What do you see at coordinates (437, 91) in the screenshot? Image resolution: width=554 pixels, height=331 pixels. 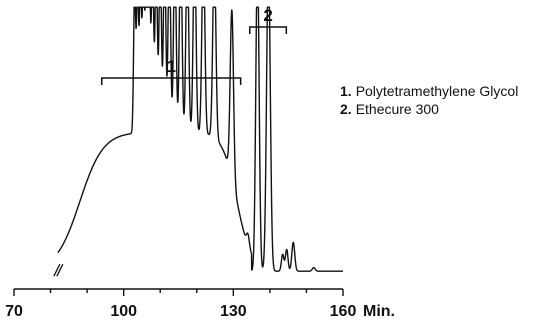 I see `legend-name: Polytetramethylene Glycol` at bounding box center [437, 91].